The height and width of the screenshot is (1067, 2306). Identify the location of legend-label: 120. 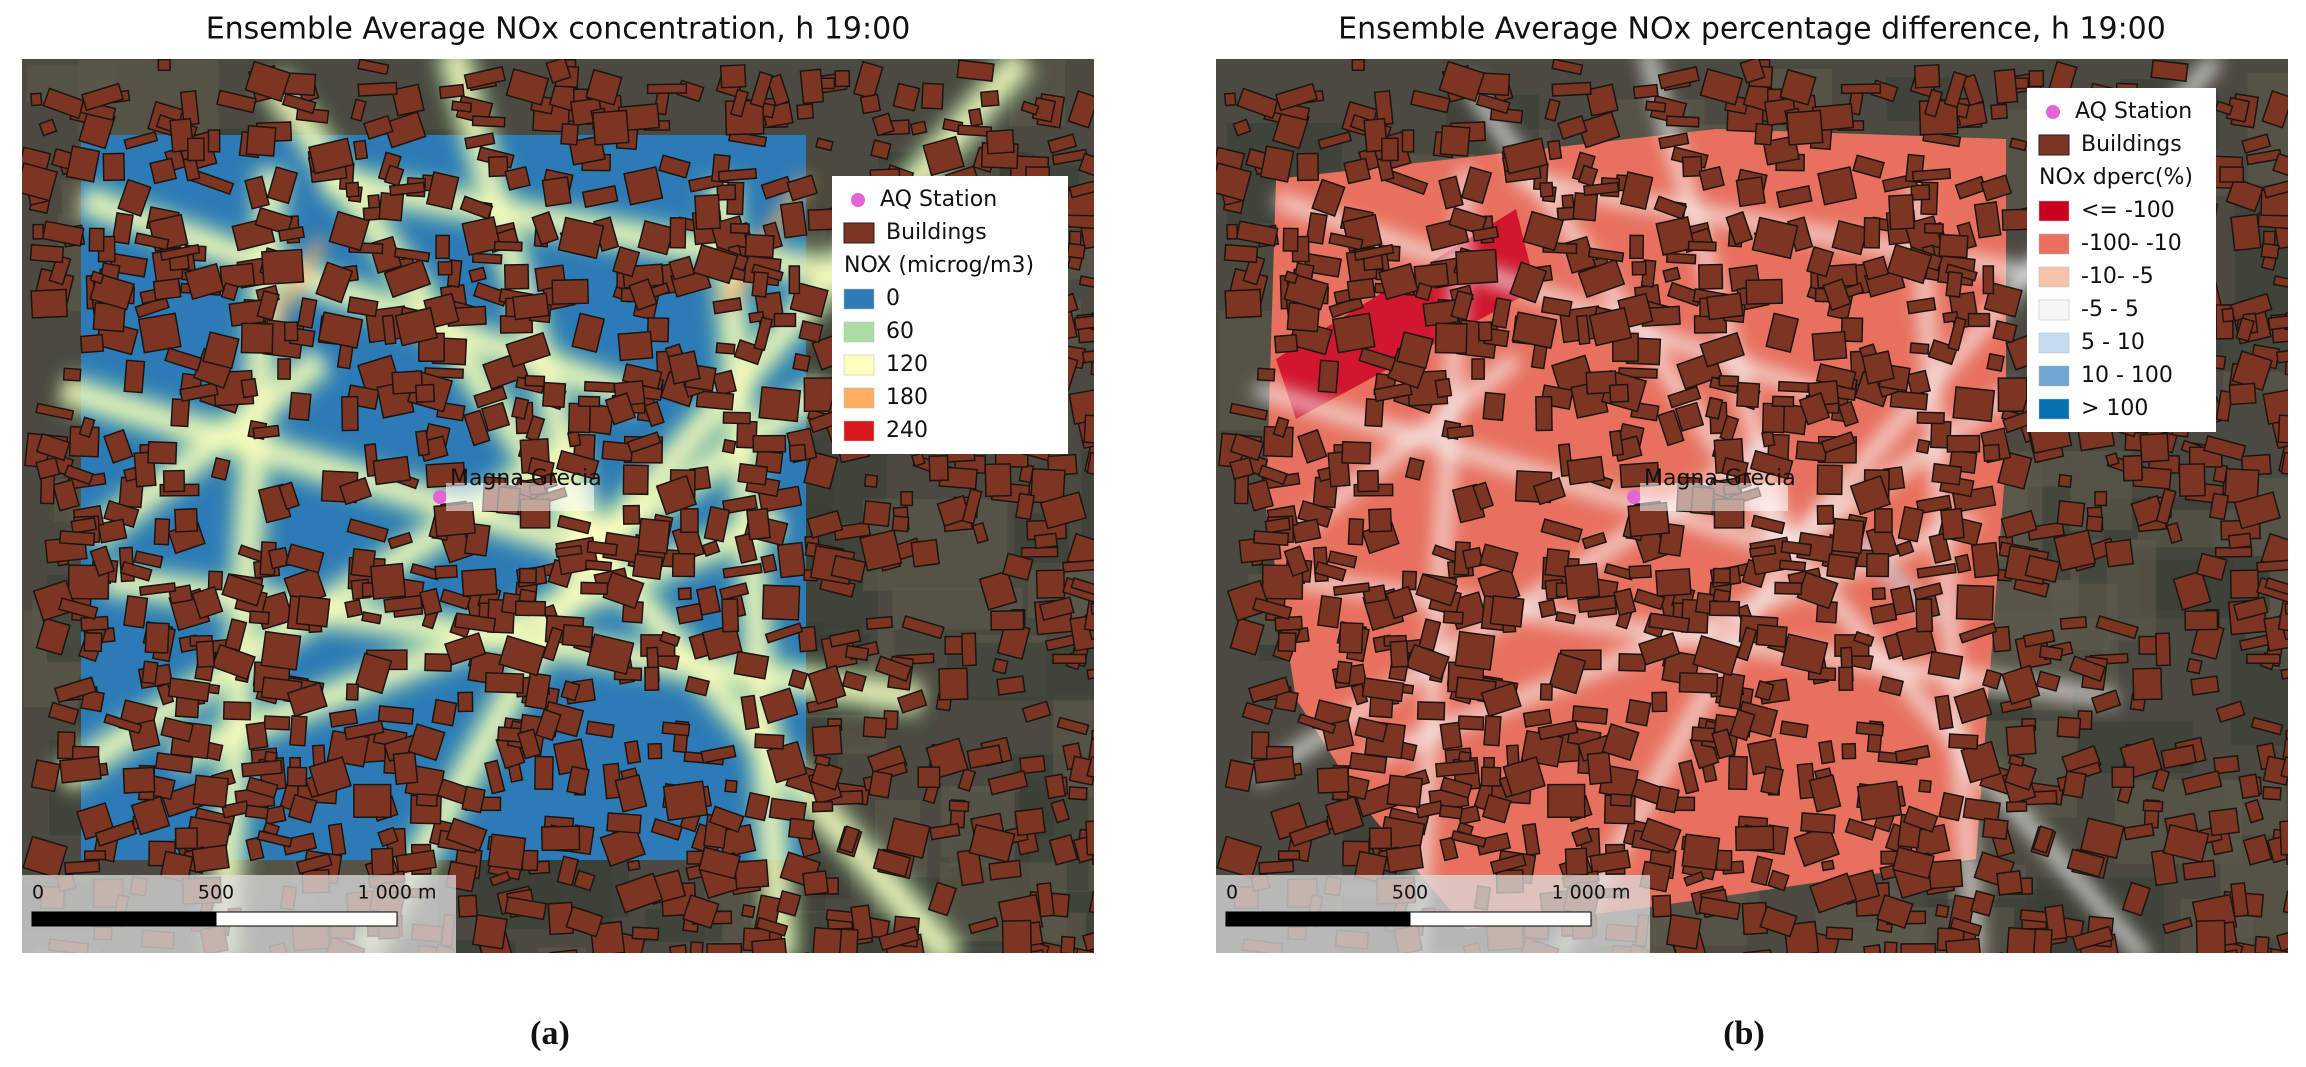
(907, 364).